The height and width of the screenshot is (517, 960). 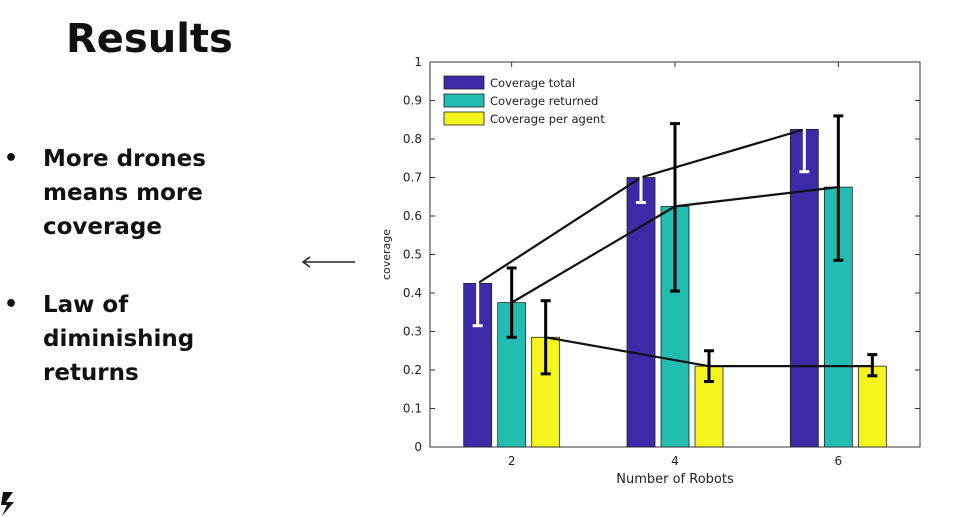 What do you see at coordinates (512, 461) in the screenshot?
I see `x-tick-label: 2` at bounding box center [512, 461].